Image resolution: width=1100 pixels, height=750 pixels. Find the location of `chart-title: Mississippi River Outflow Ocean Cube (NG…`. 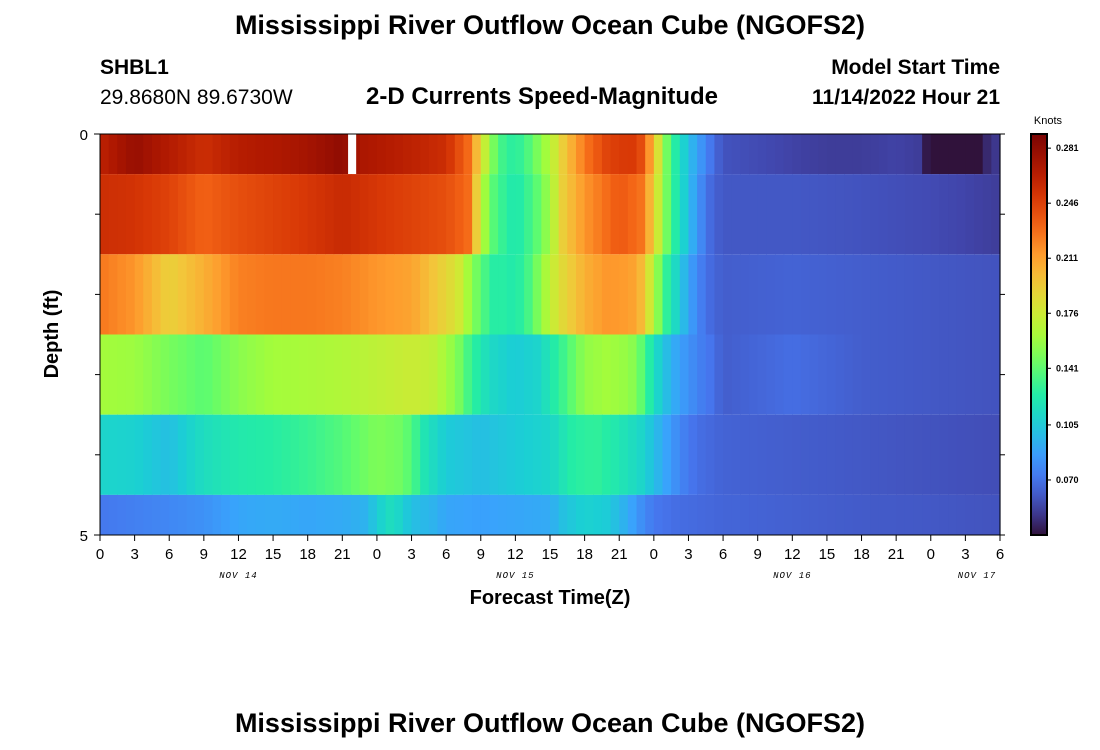

chart-title: Mississippi River Outflow Ocean Cube (NG… is located at coordinates (550, 25).